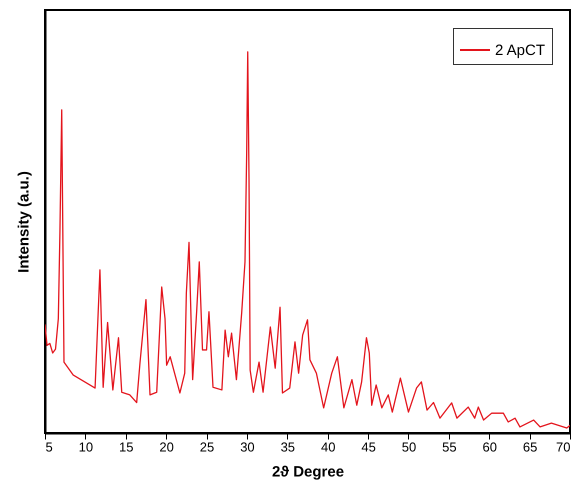 This screenshot has width=580, height=502. Describe the element at coordinates (247, 447) in the screenshot. I see `x-tick-label: 30` at that location.